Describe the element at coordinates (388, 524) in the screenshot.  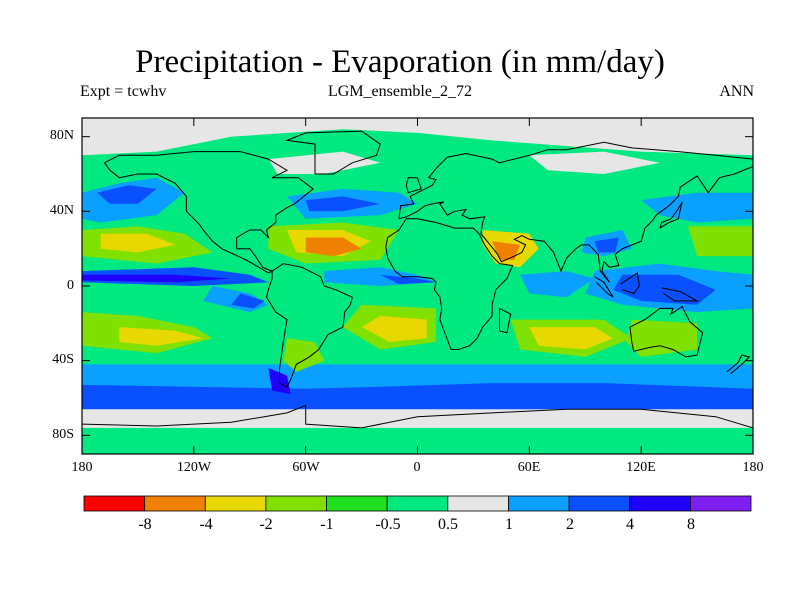
I see `colorbar-tick-label: -0.5` at that location.